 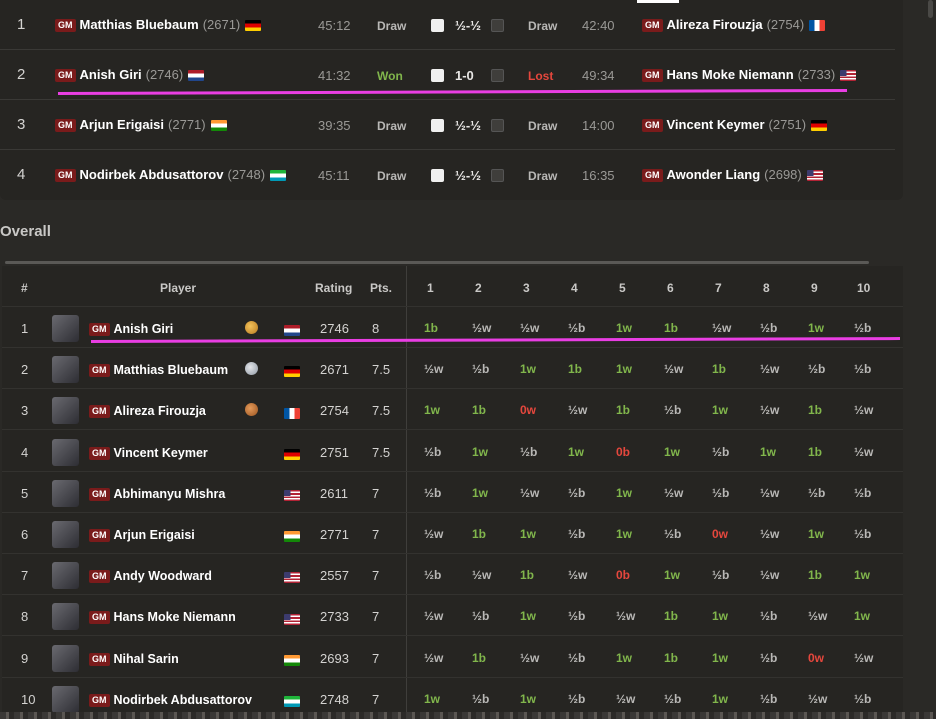 I want to click on standing-player: GM Nihal Sarin, so click(x=134, y=658).